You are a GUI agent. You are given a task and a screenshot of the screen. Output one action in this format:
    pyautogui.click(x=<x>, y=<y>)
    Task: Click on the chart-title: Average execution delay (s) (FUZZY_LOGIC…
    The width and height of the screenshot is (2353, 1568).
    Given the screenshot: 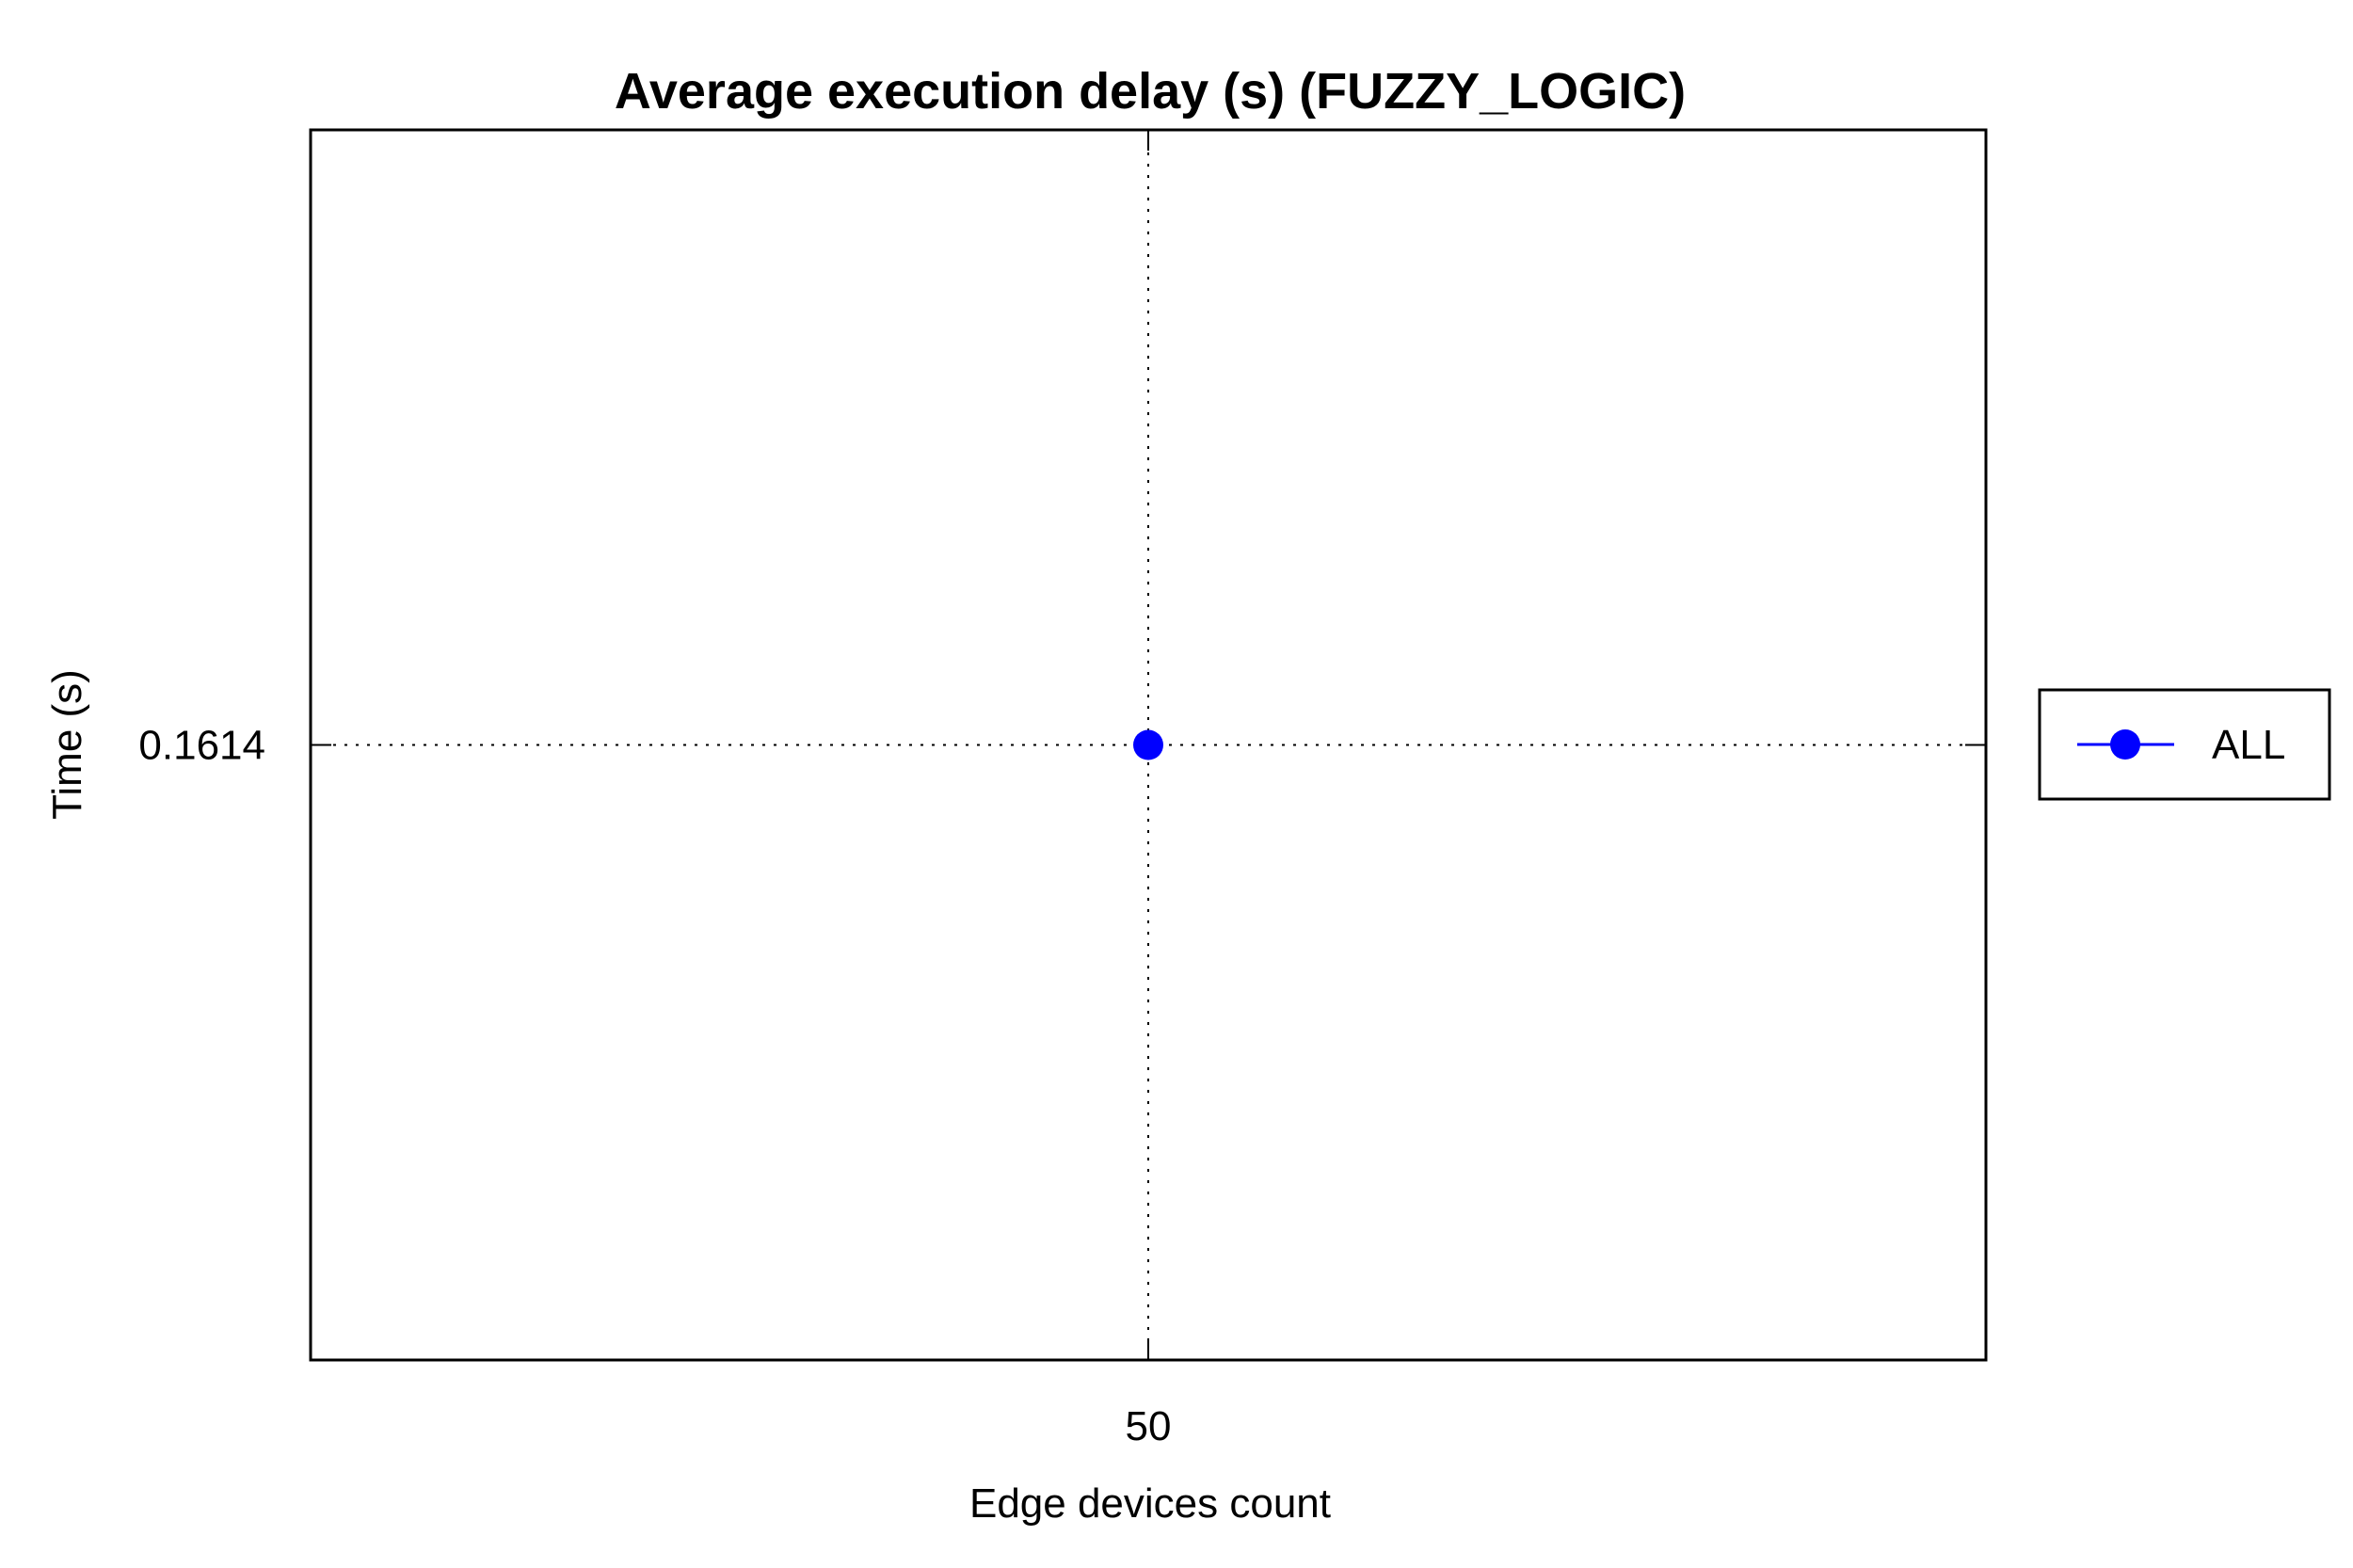 What is the action you would take?
    pyautogui.click(x=1151, y=91)
    